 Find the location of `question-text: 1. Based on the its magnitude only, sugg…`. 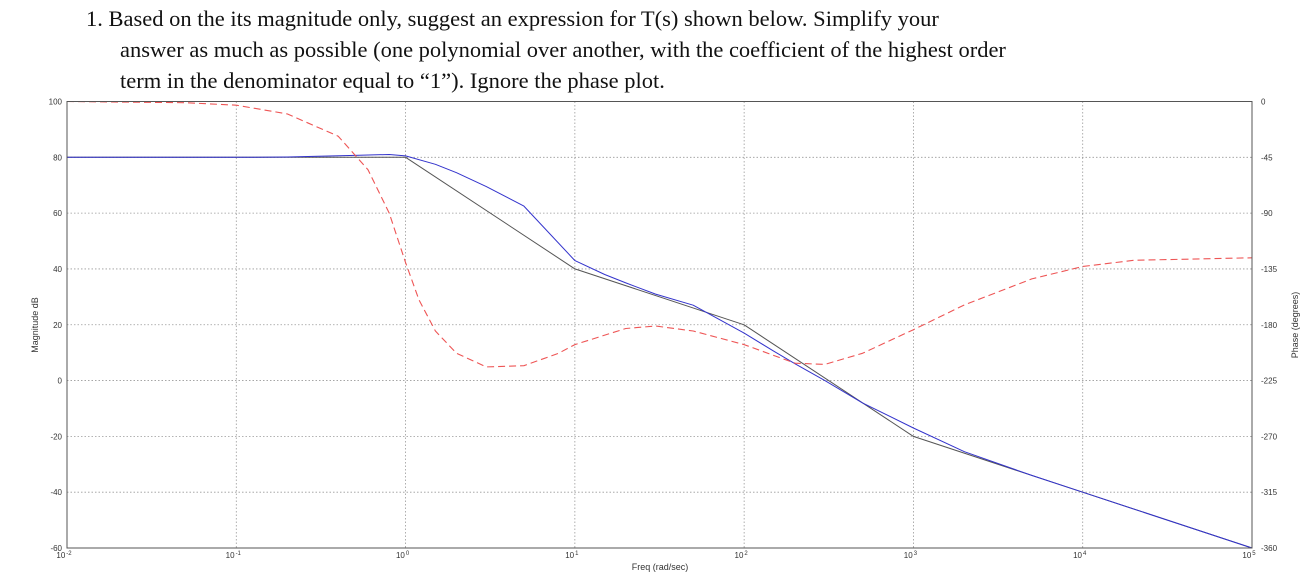

question-text: 1. Based on the its magnitude only, sugg… is located at coordinates (693, 49).